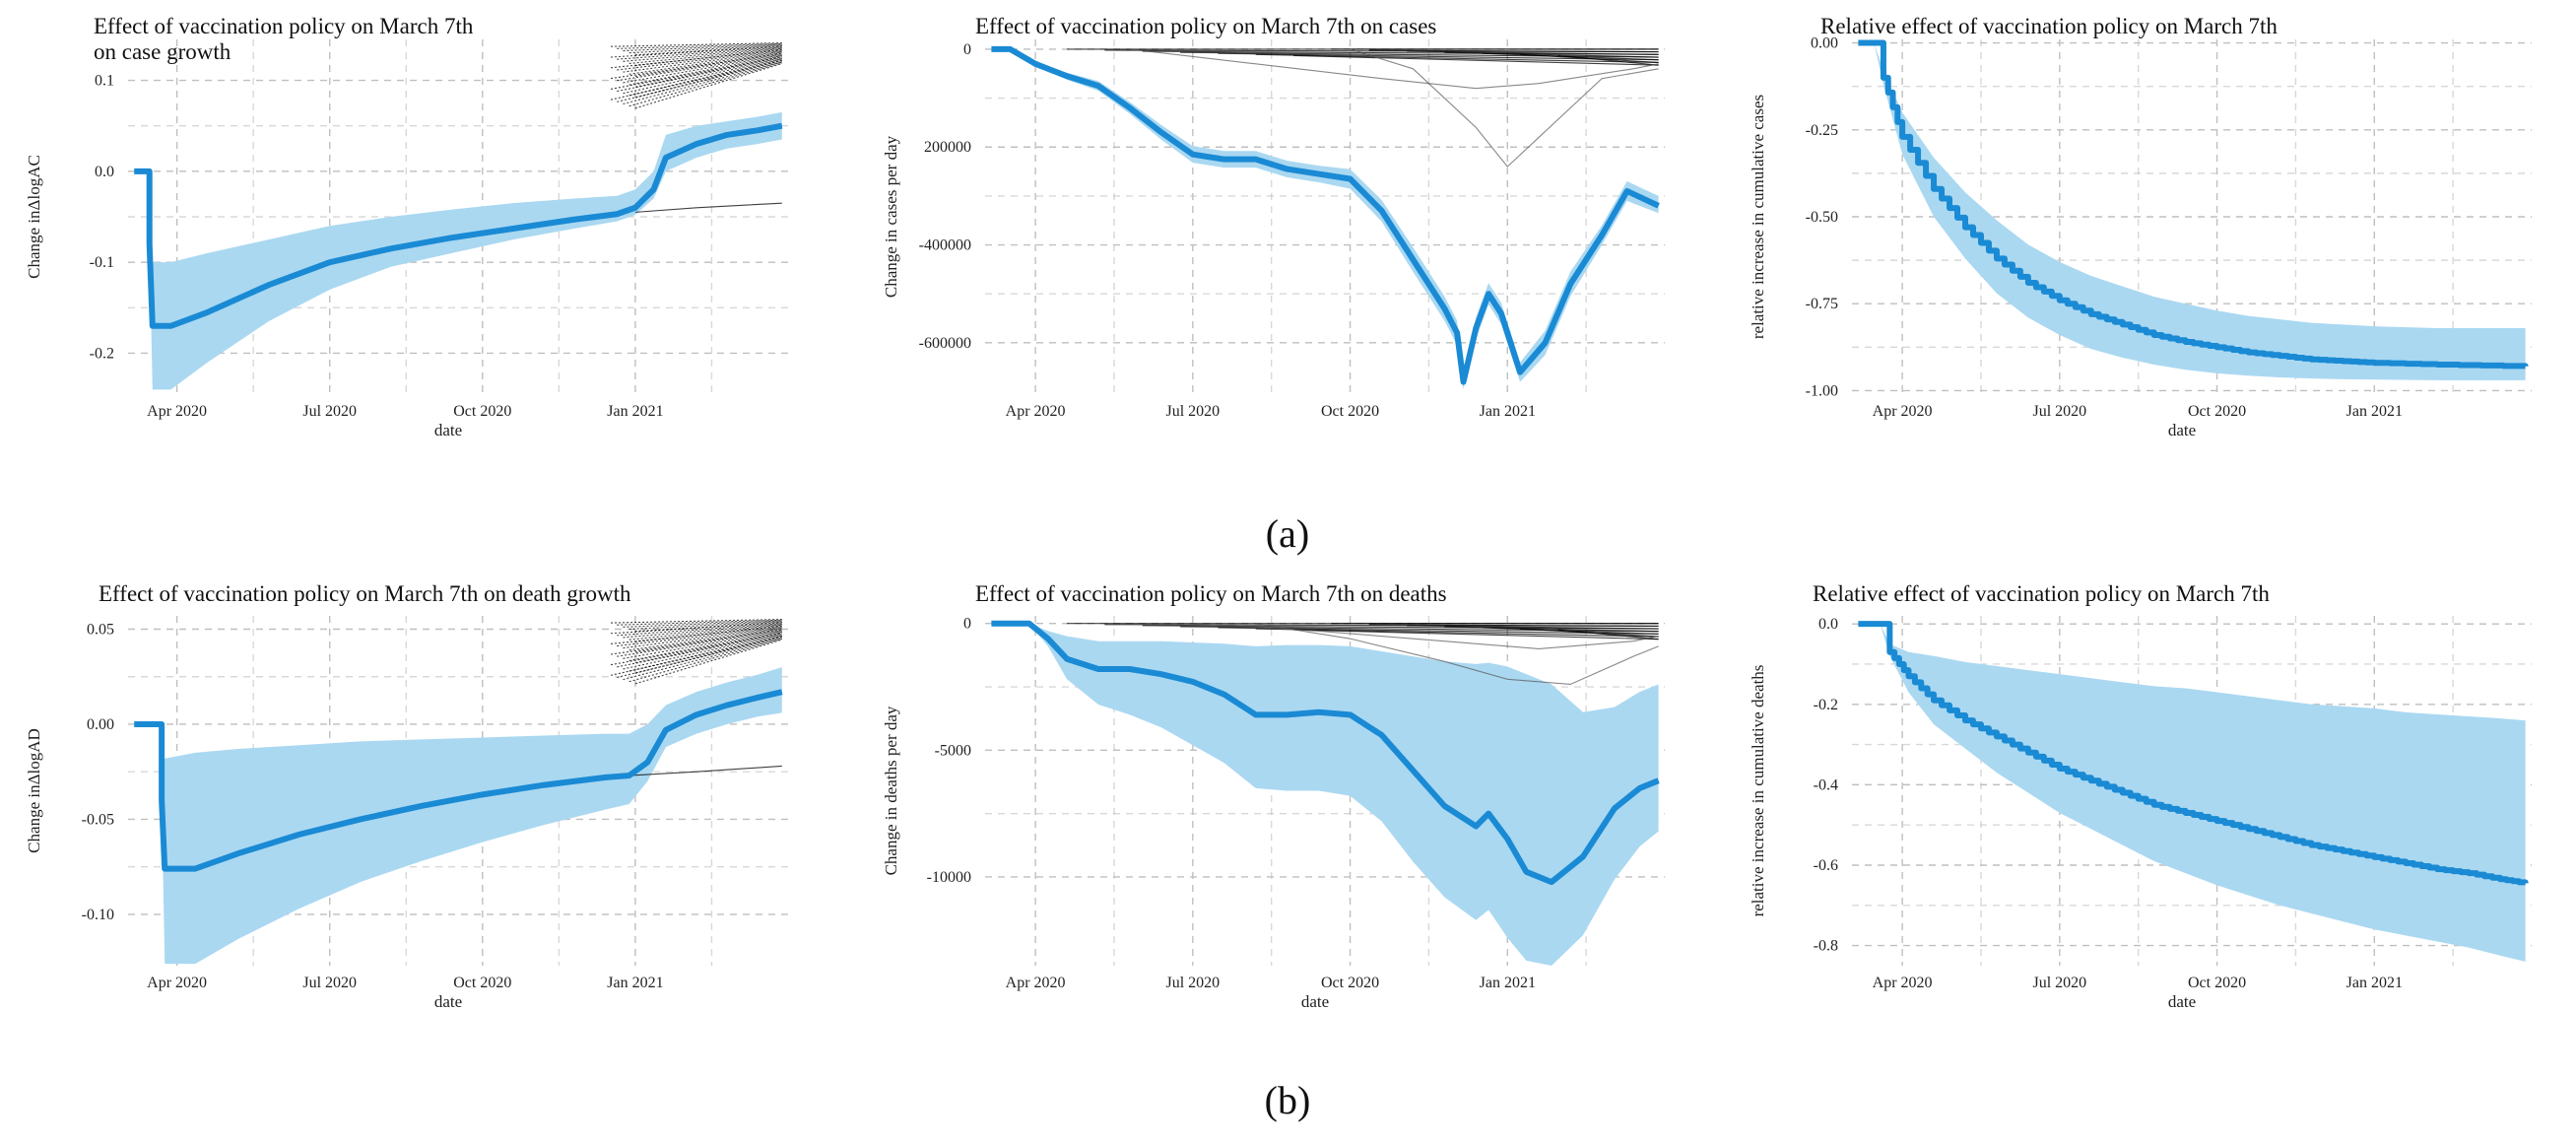  Describe the element at coordinates (1826, 946) in the screenshot. I see `y-tick-label: -0.8` at that location.